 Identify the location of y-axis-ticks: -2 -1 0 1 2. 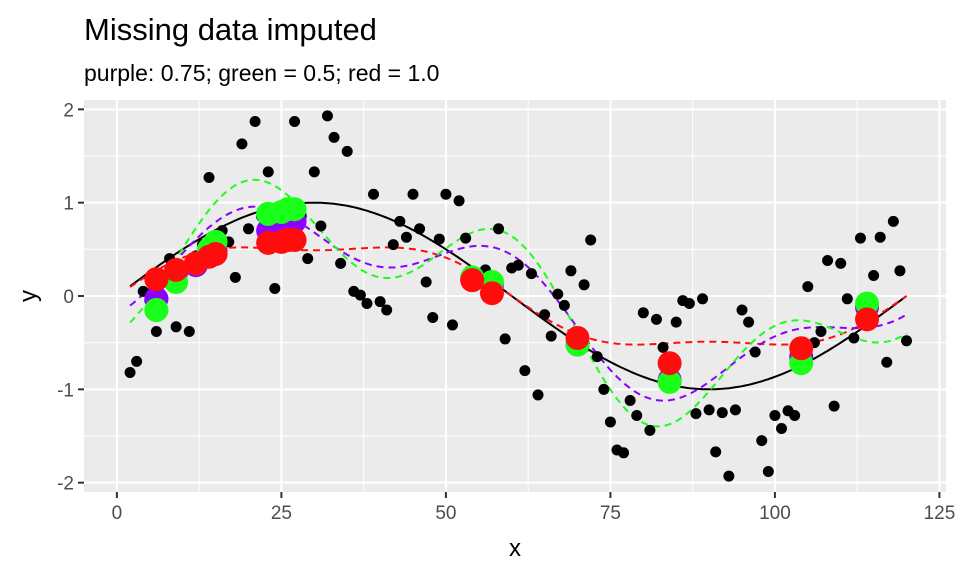
(70, 297).